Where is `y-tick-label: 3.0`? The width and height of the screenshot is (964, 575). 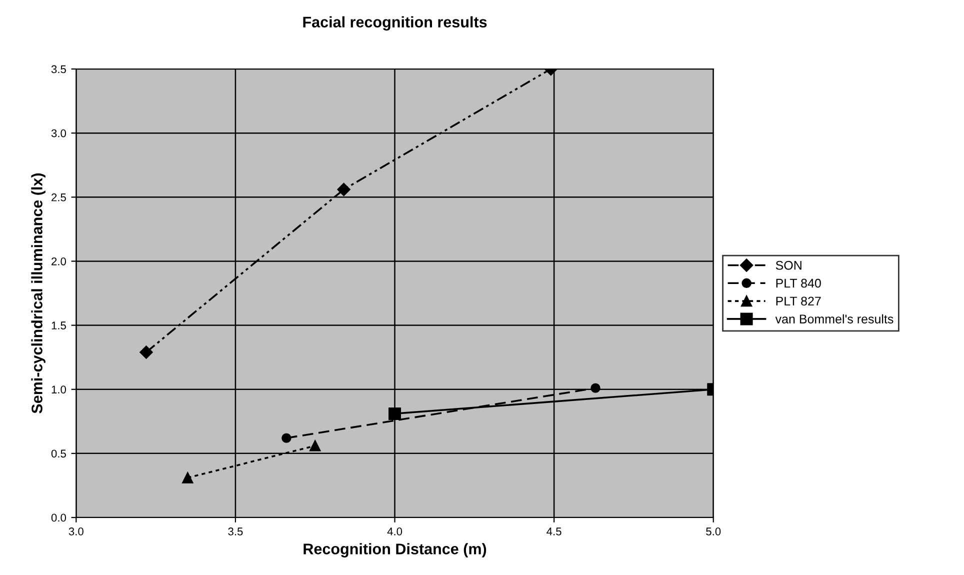
y-tick-label: 3.0 is located at coordinates (58, 133).